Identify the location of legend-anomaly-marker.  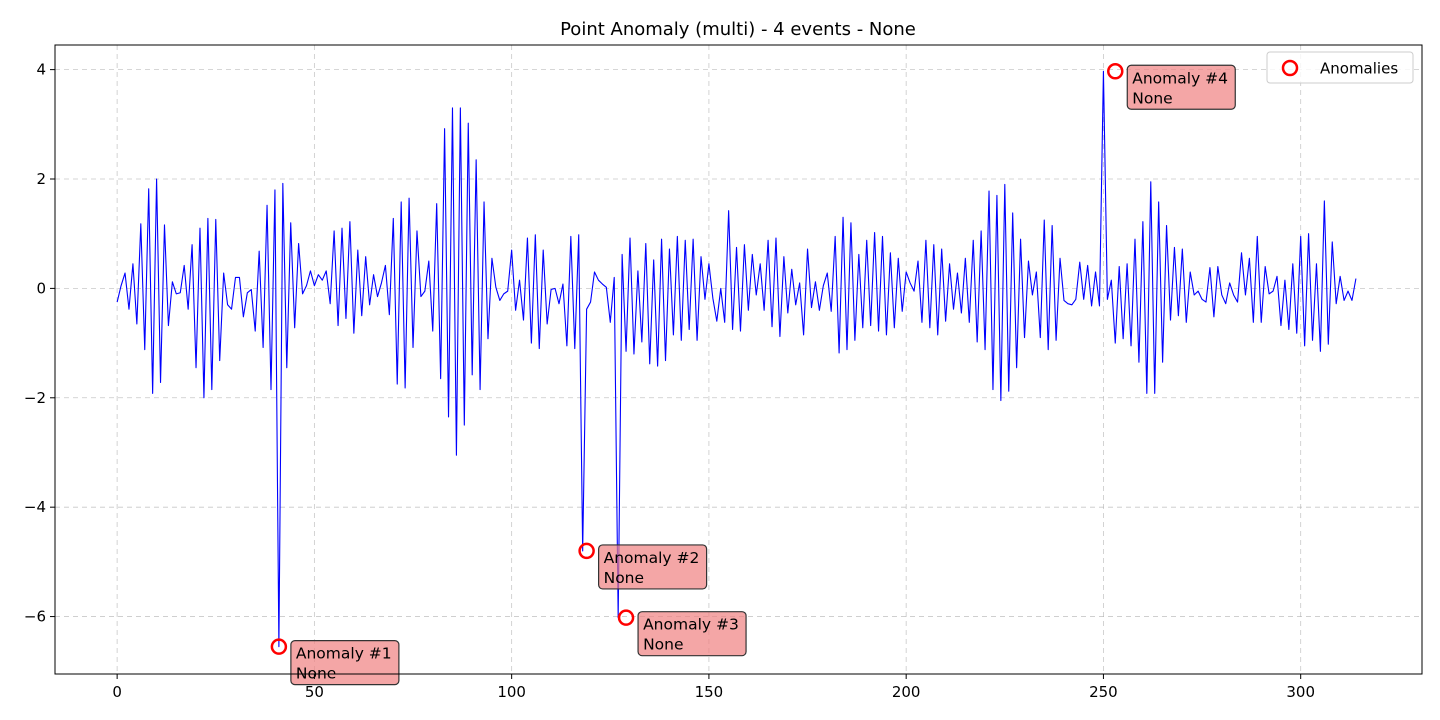
(1290, 68).